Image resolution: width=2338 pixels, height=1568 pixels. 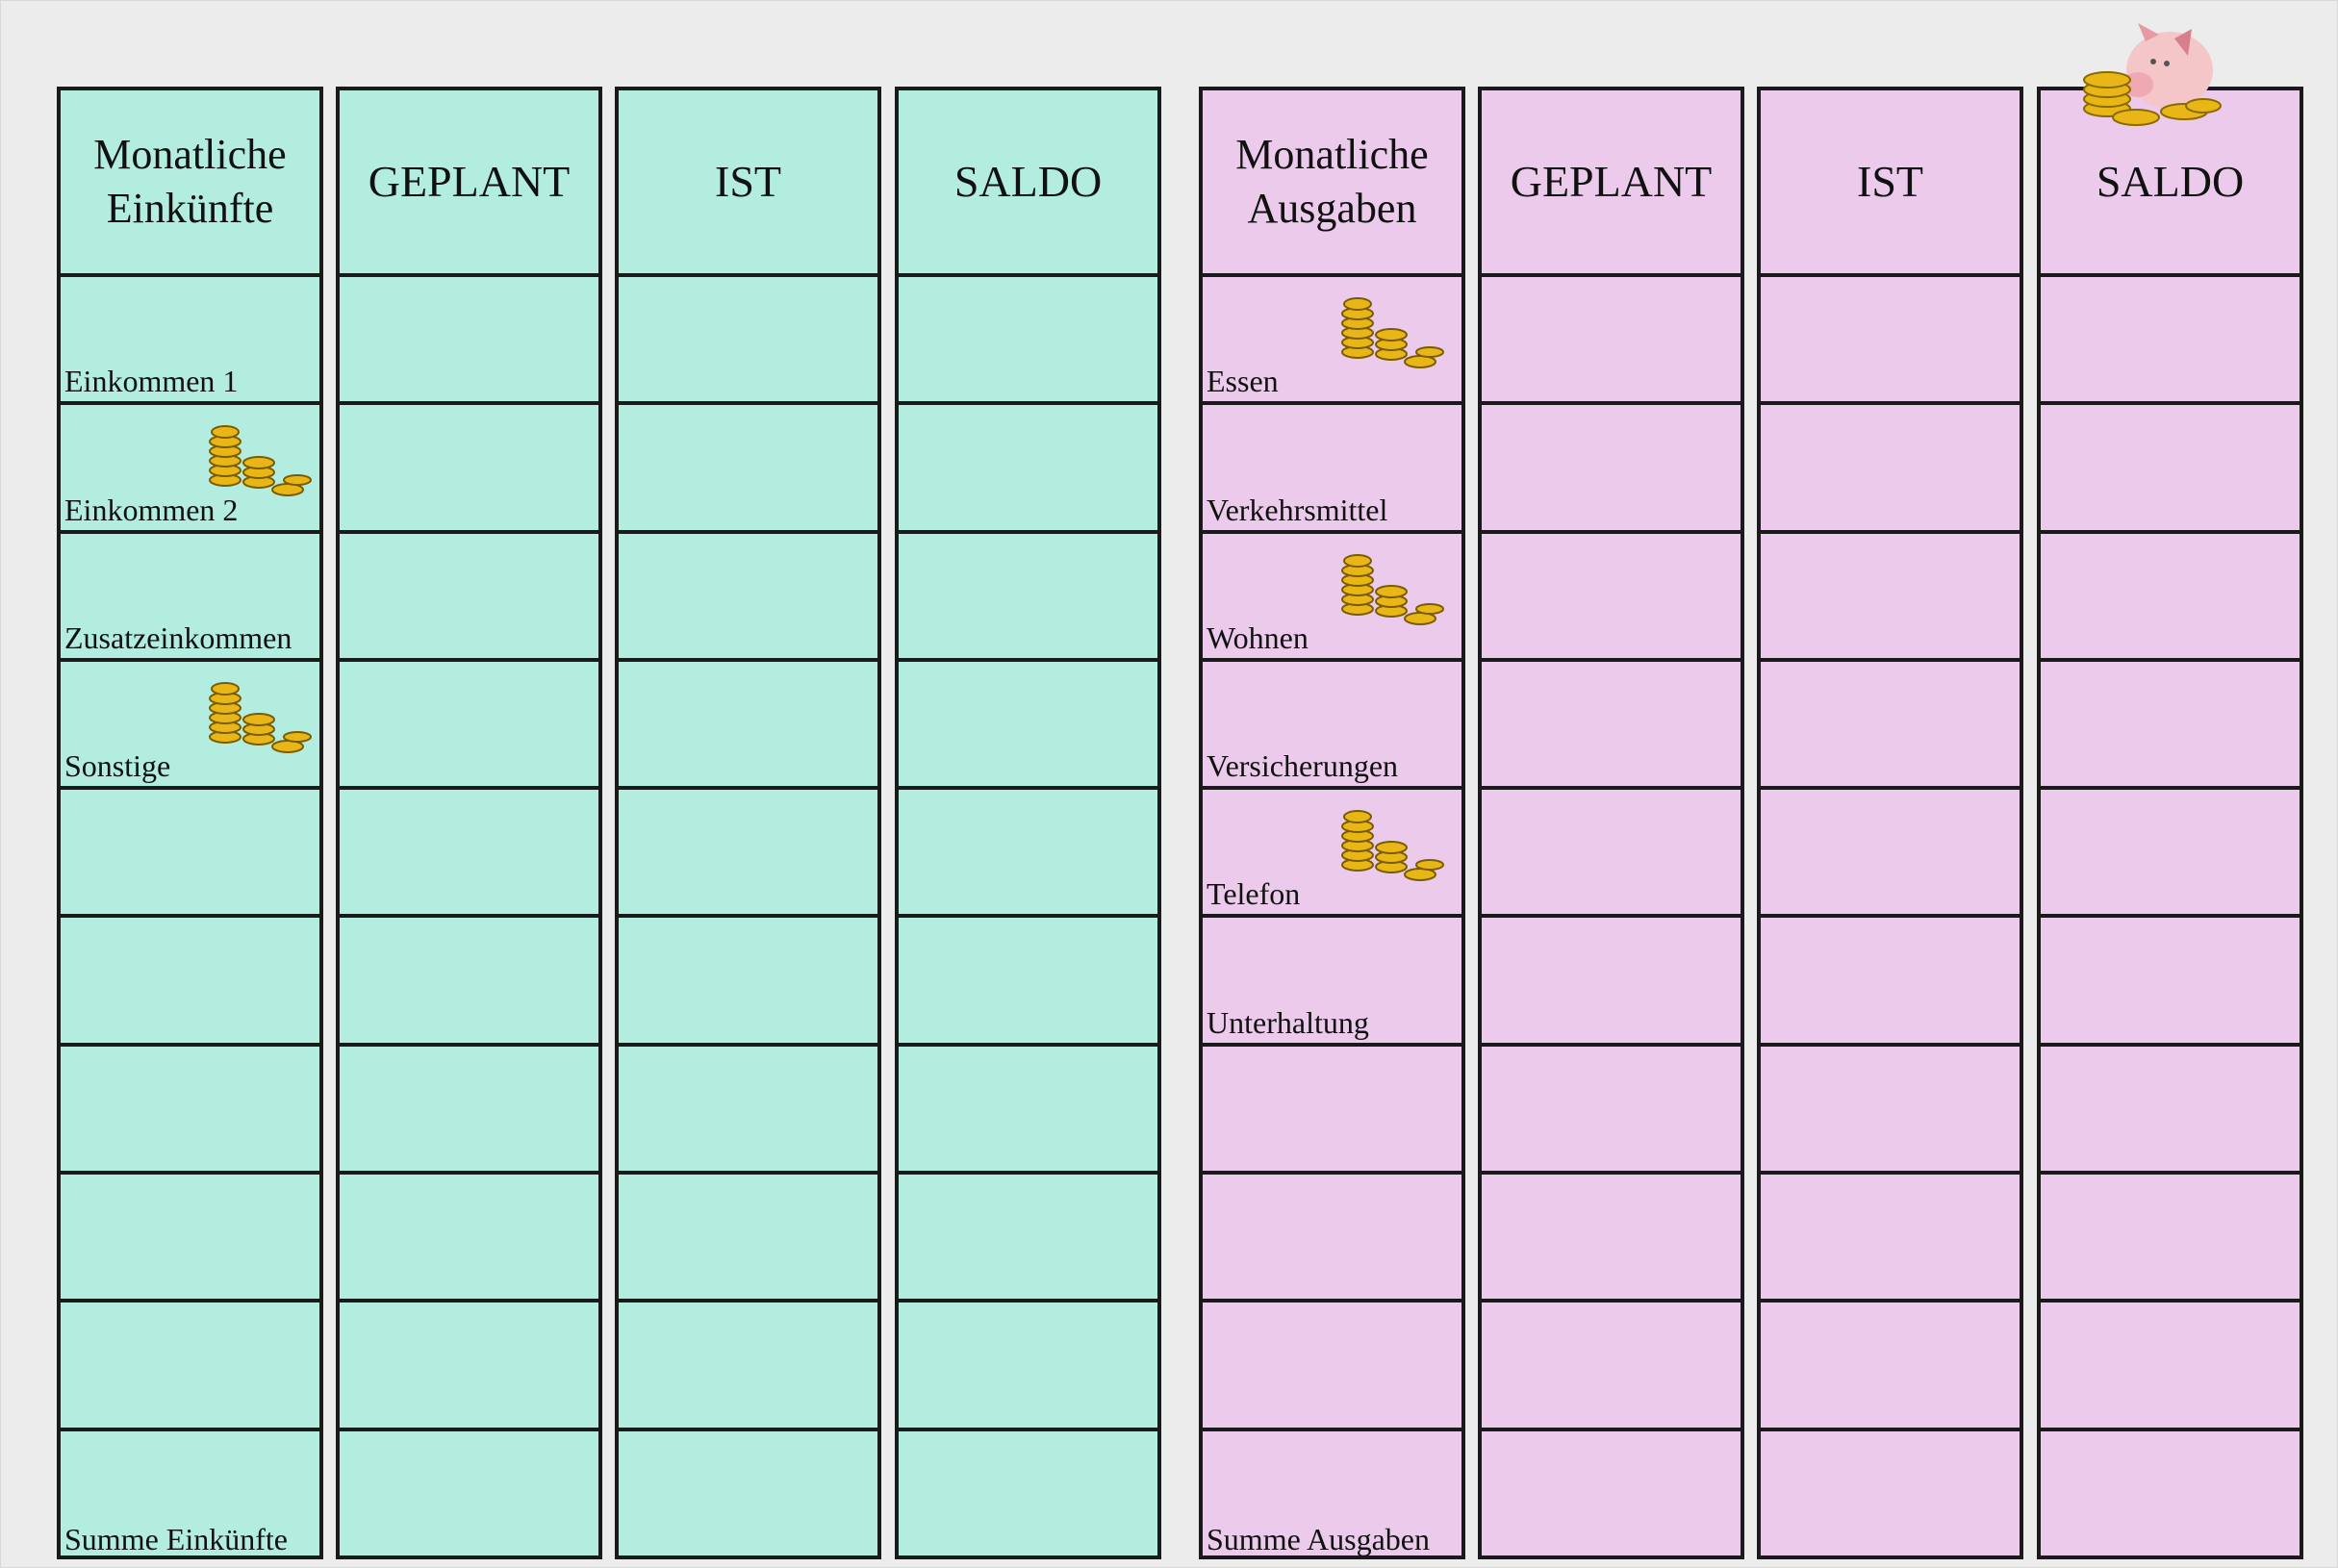 I want to click on column-header: Monatliche Ausgaben, so click(x=1332, y=183).